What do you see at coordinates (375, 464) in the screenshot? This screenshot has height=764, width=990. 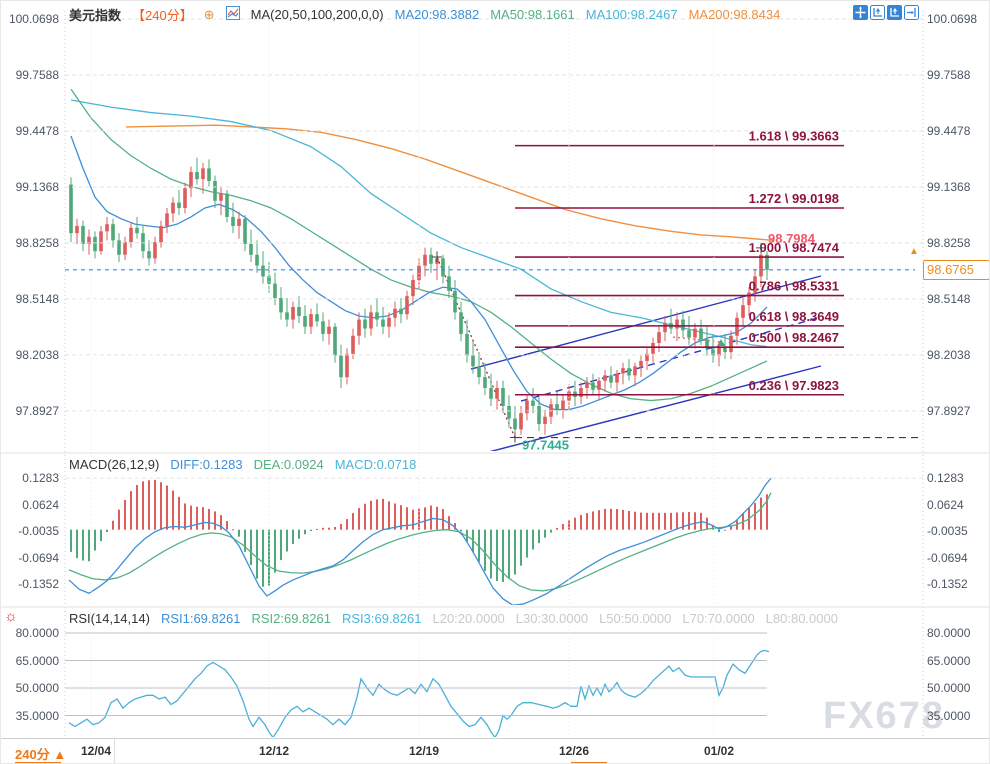 I see `macd-value: MACD:0.0718` at bounding box center [375, 464].